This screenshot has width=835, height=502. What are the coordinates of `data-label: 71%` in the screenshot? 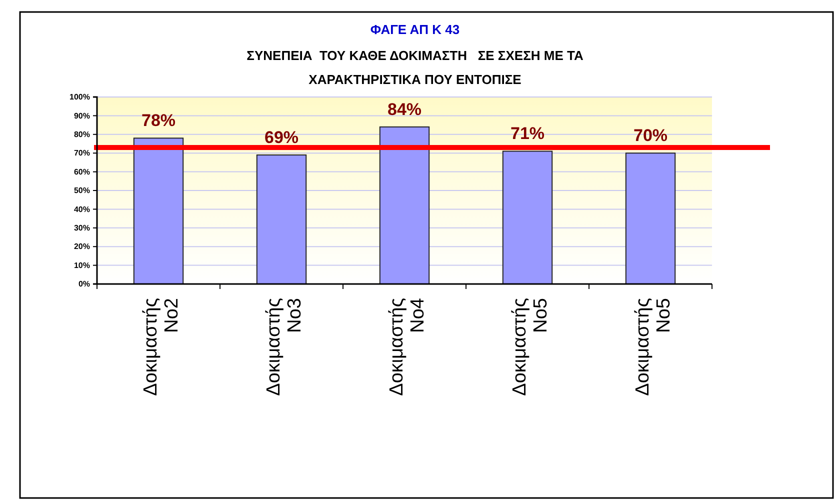 It's located at (527, 134).